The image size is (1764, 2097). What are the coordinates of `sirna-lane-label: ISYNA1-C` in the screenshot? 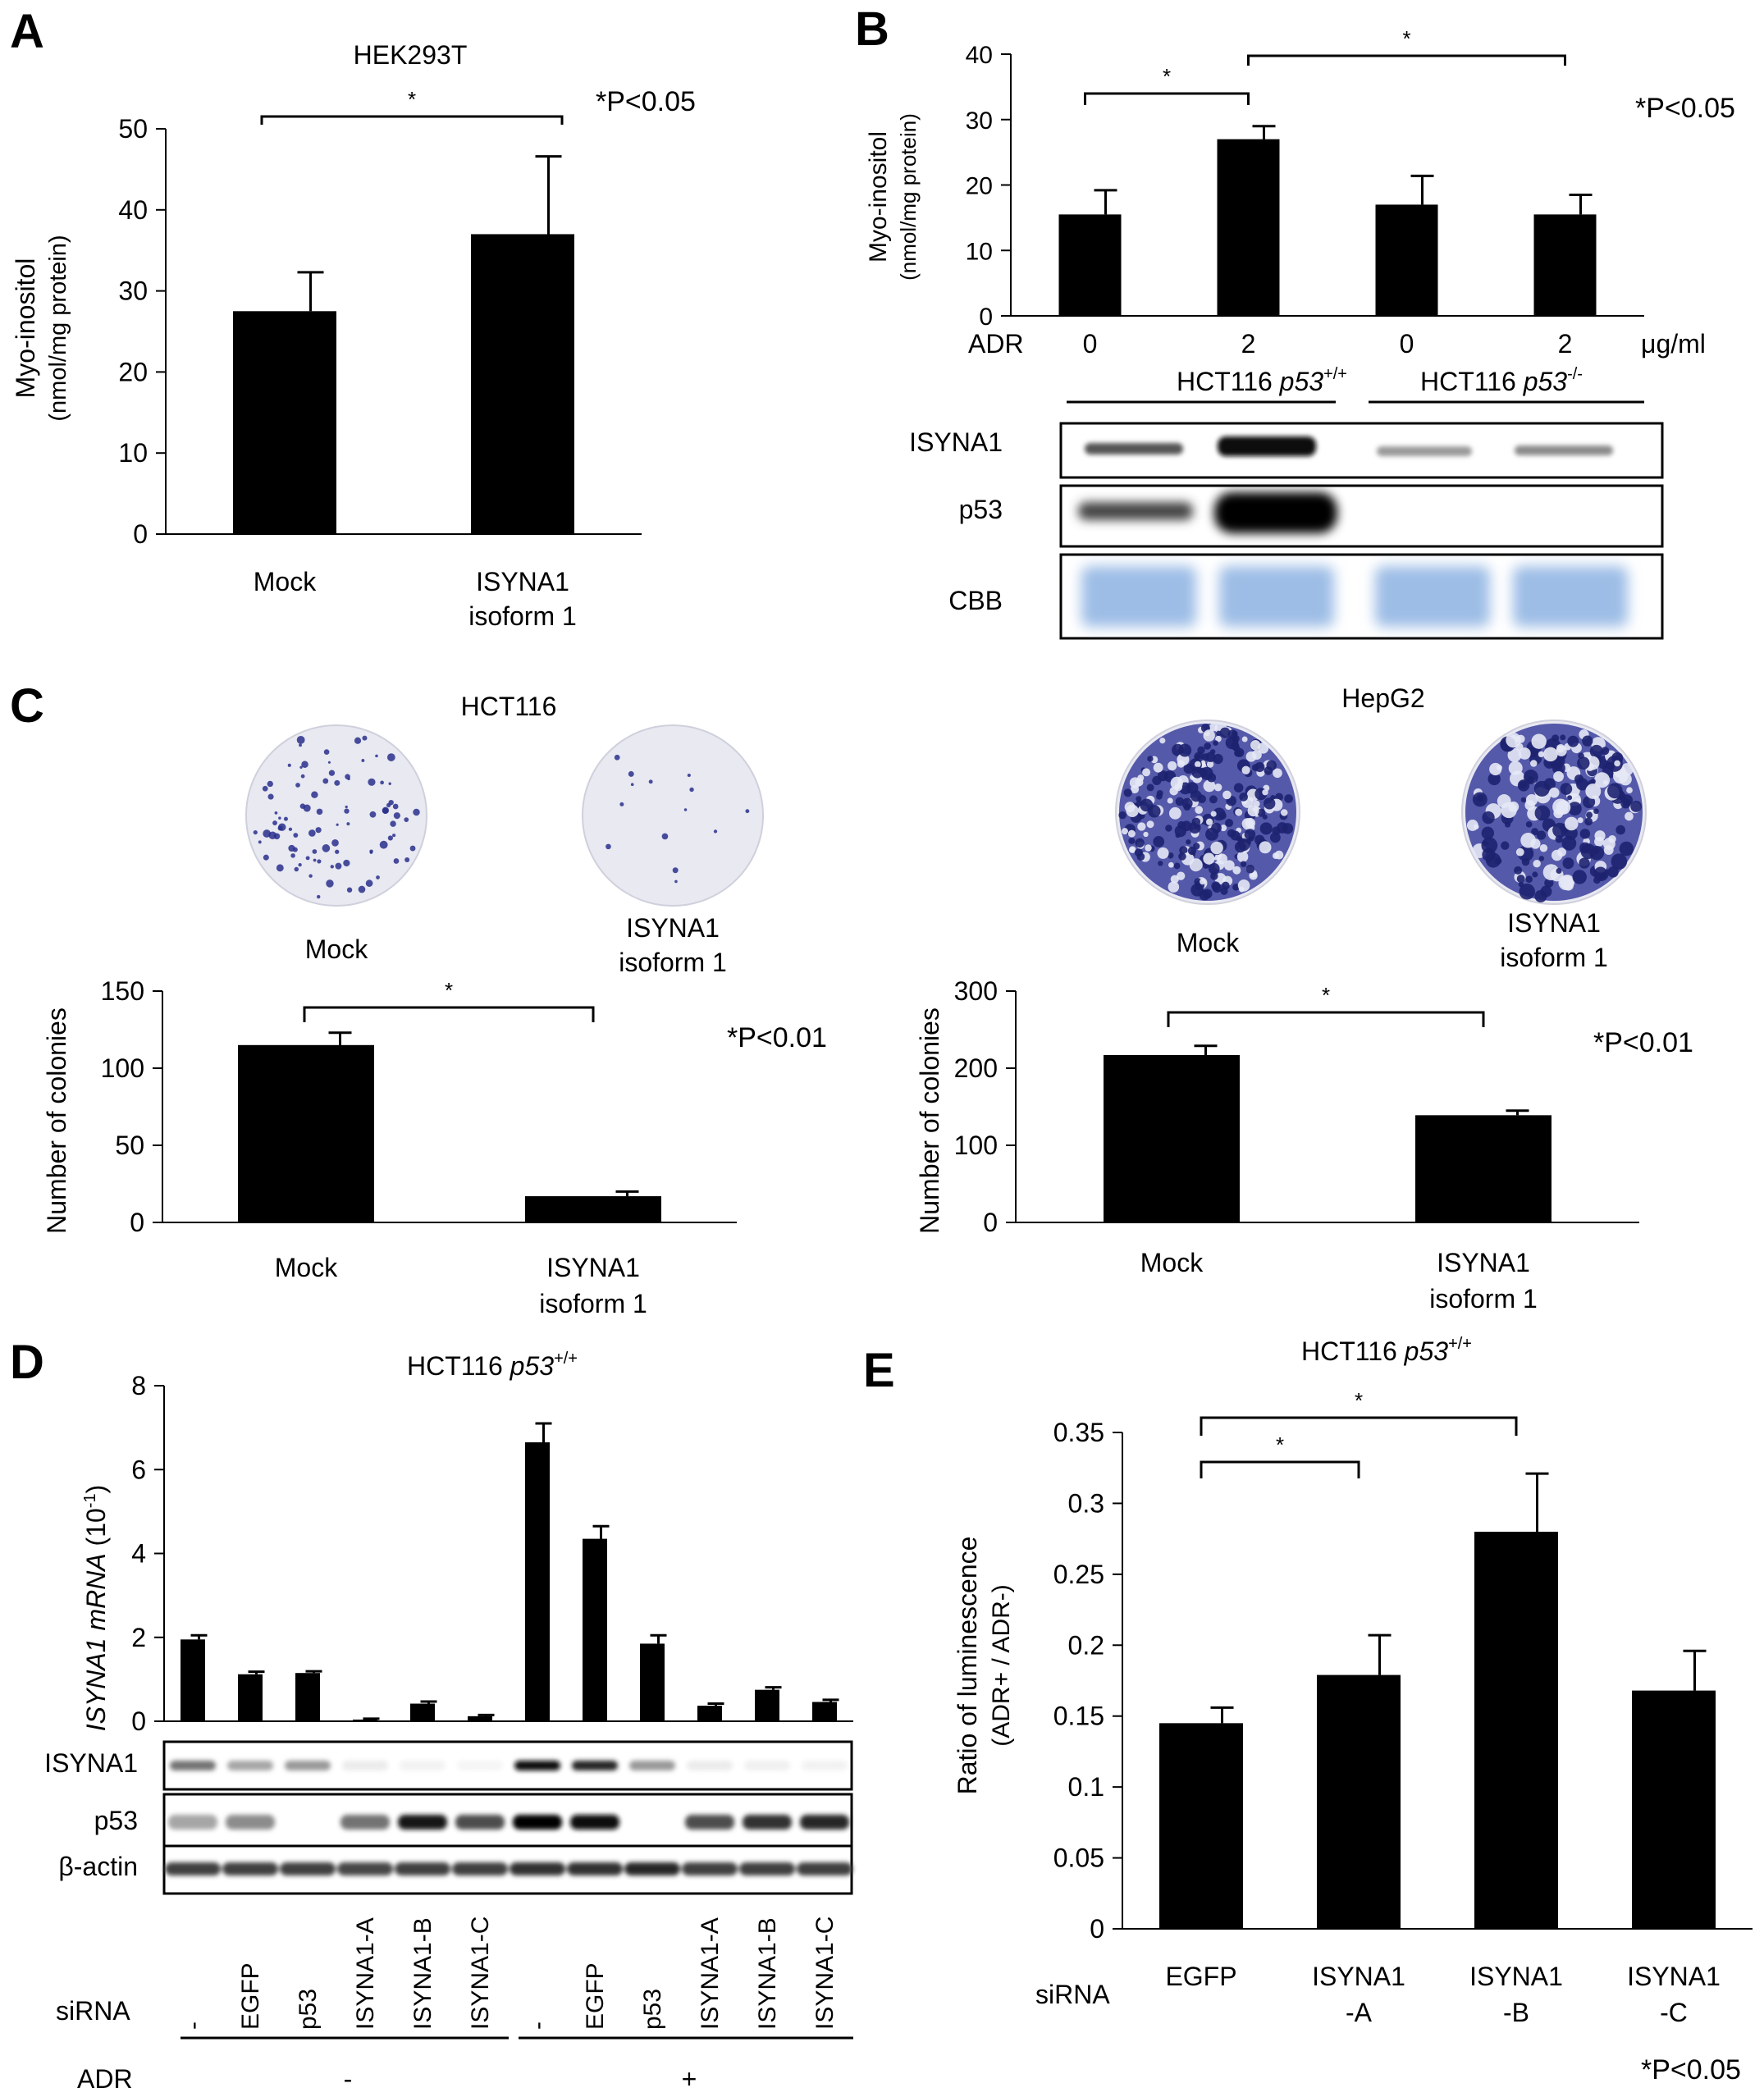 It's located at (825, 1973).